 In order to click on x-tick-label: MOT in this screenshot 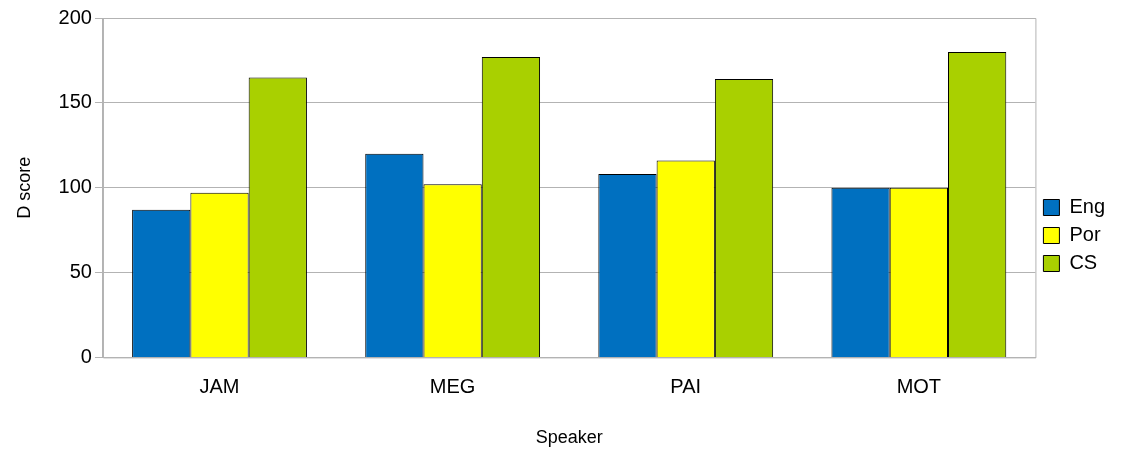, I will do `click(919, 385)`.